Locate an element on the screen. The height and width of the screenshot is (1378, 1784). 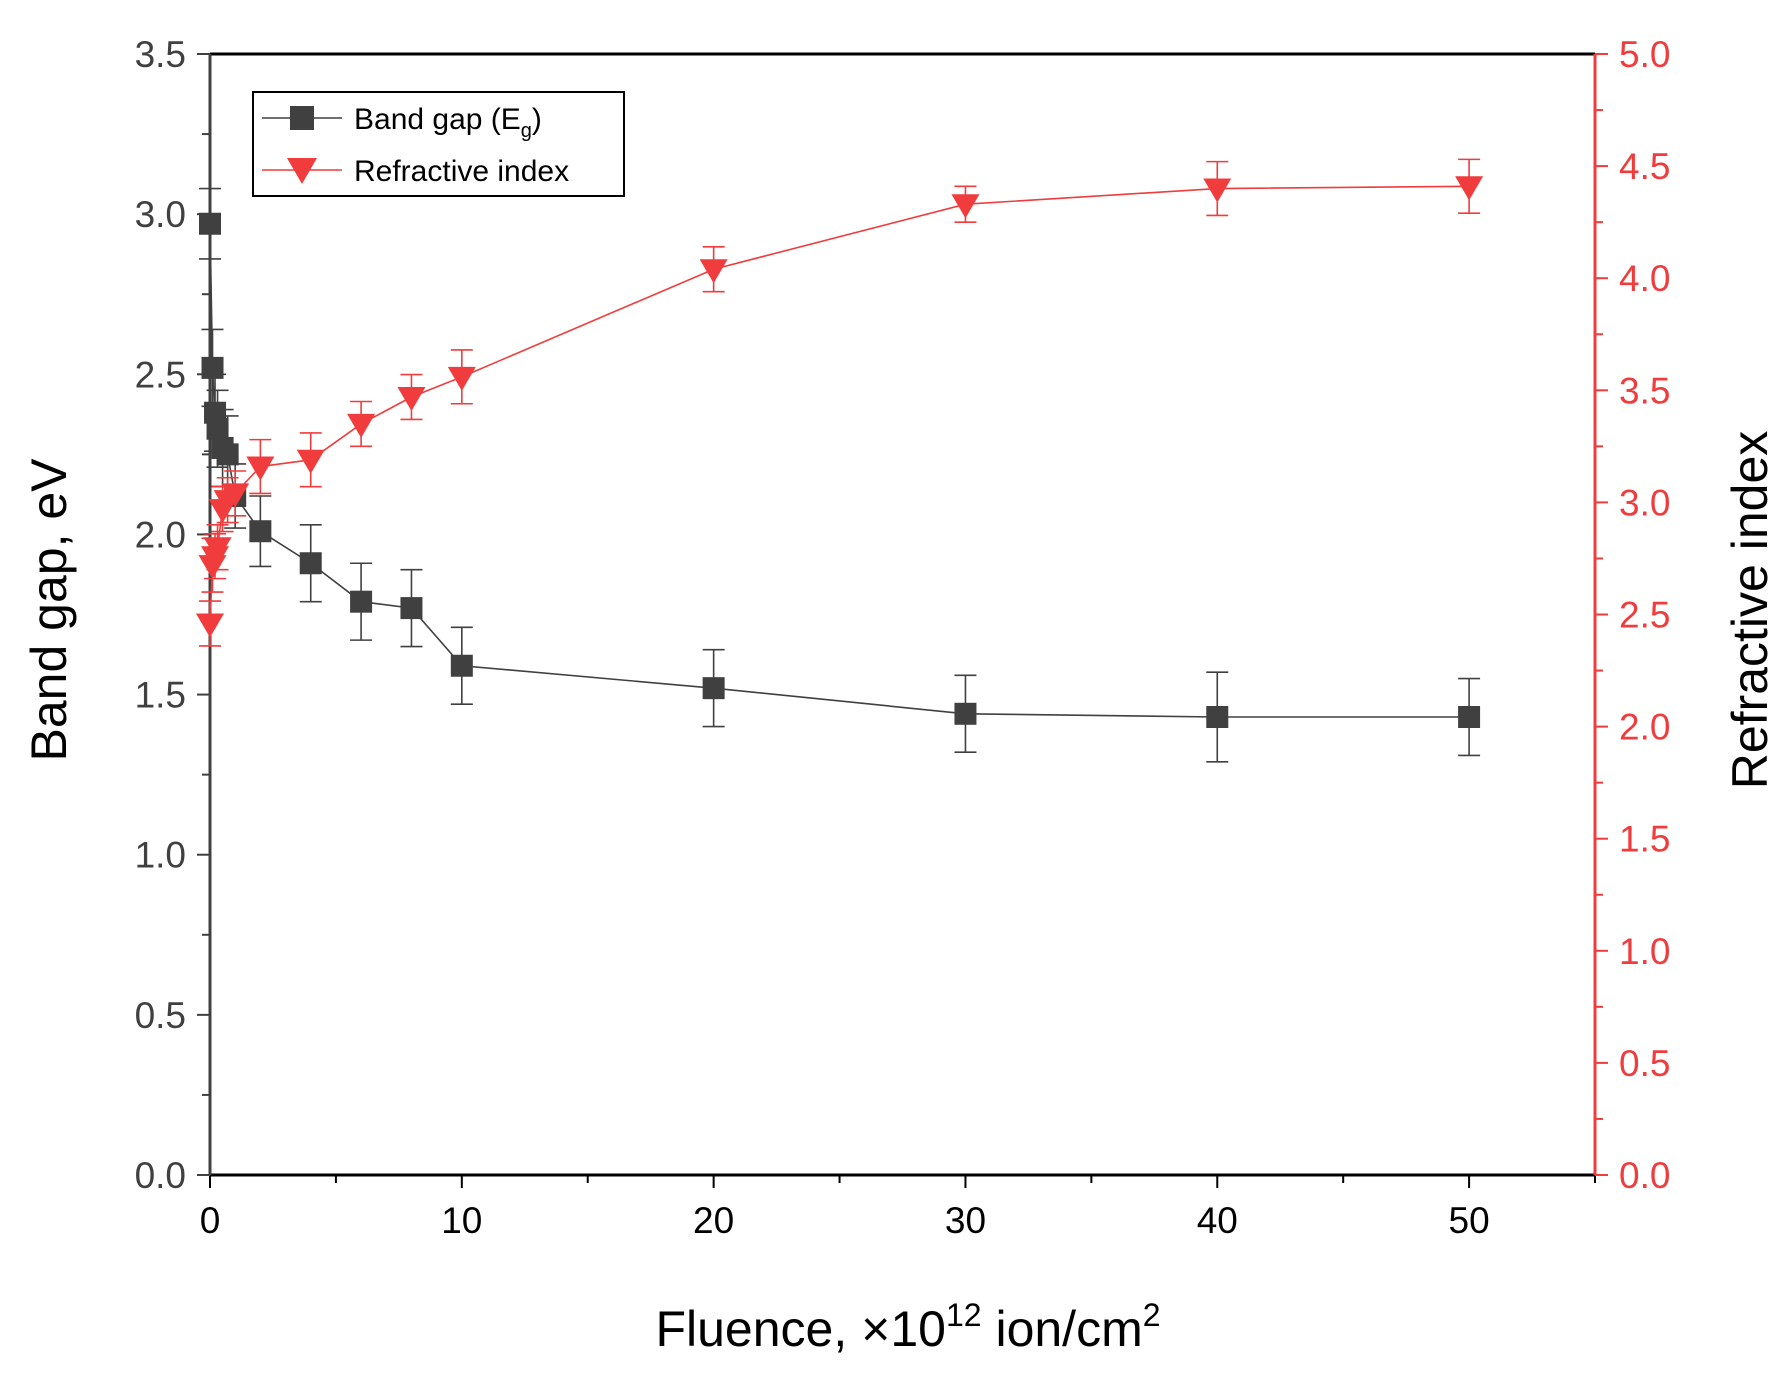
y-left-tick-label: 0.0 is located at coordinates (160, 1175).